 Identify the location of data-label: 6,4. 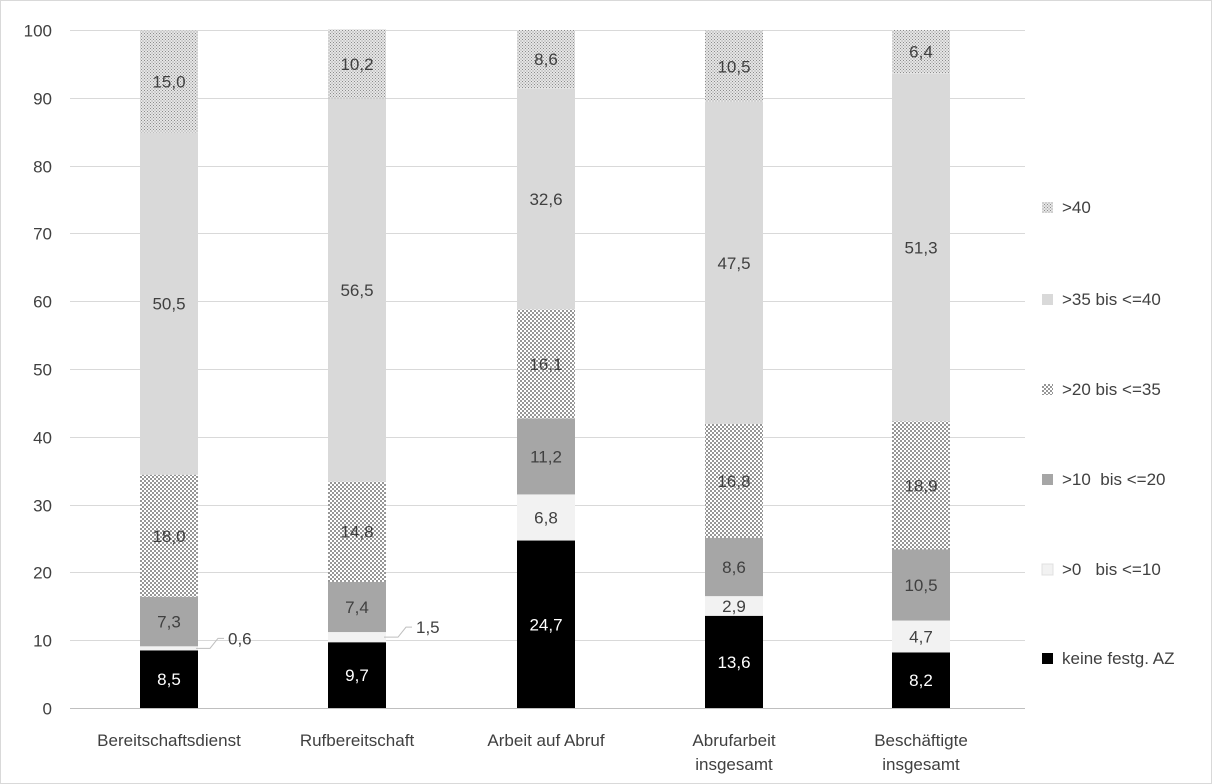
(921, 52).